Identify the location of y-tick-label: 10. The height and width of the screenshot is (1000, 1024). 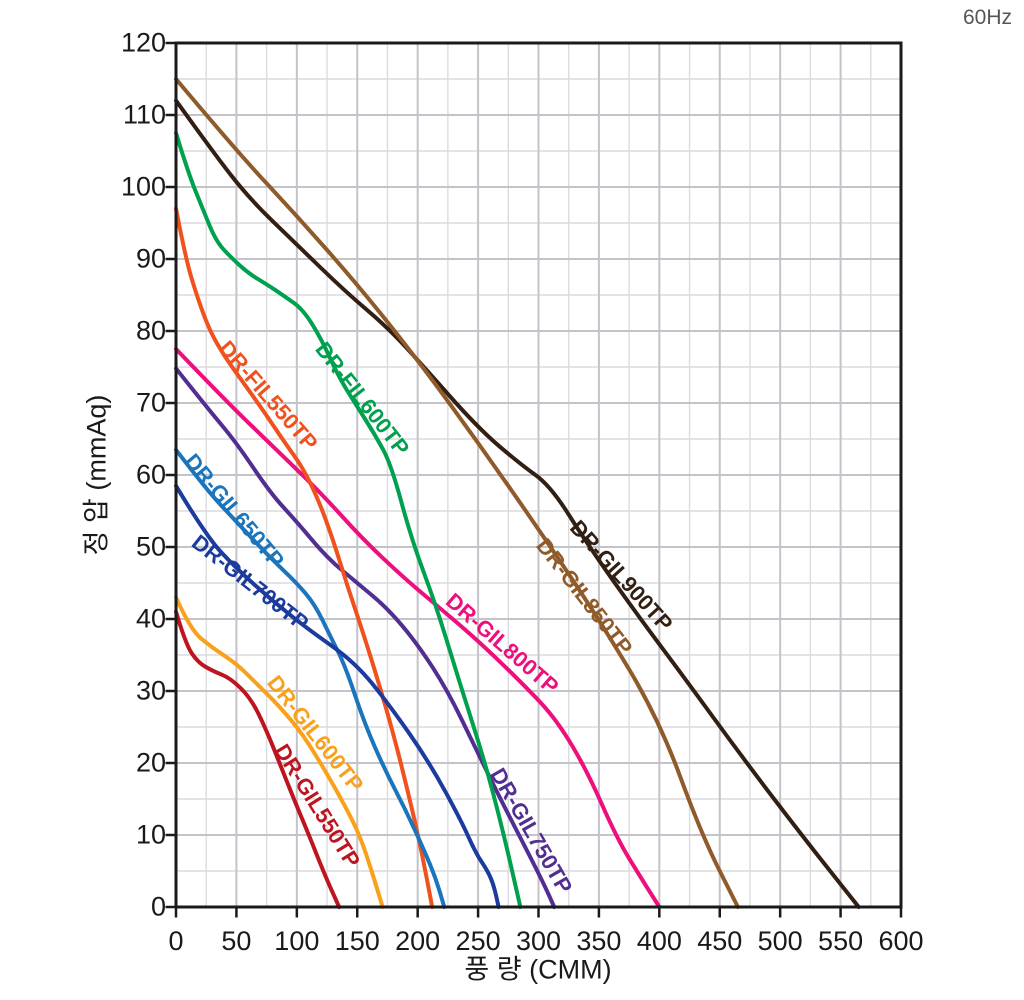
(150, 834).